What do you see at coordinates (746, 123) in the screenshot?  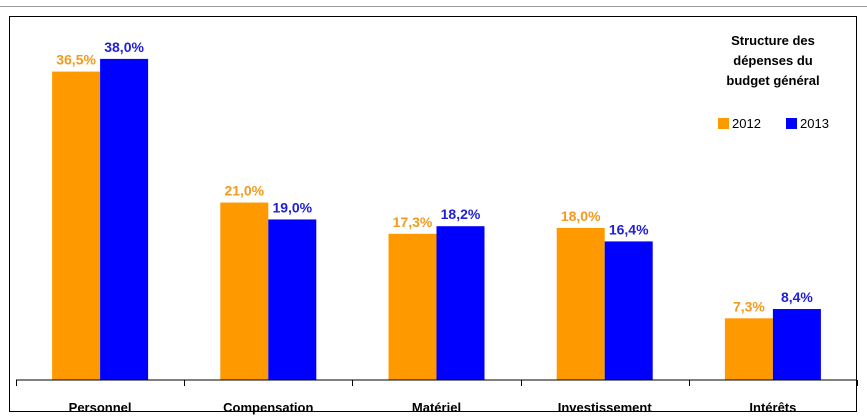 I see `legend-label-2012: 2012` at bounding box center [746, 123].